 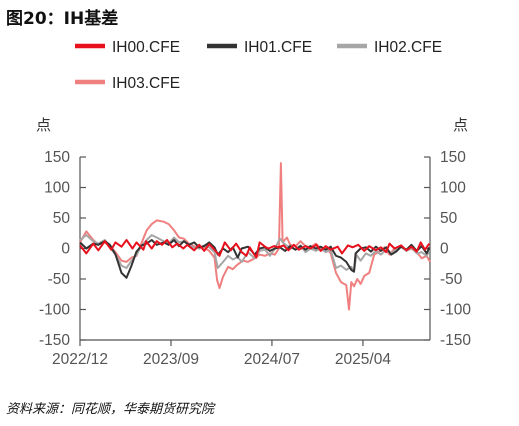 What do you see at coordinates (43, 125) in the screenshot?
I see `y-unit-left: 点` at bounding box center [43, 125].